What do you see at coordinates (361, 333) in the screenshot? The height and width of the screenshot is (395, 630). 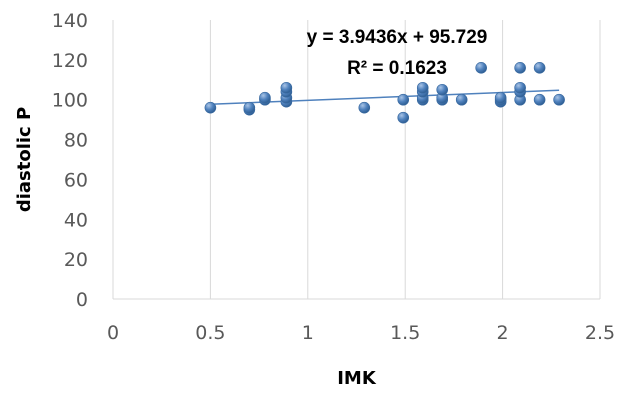 I see `x-axis-ticks: 0 0.5 1 1.5 2 2.5` at bounding box center [361, 333].